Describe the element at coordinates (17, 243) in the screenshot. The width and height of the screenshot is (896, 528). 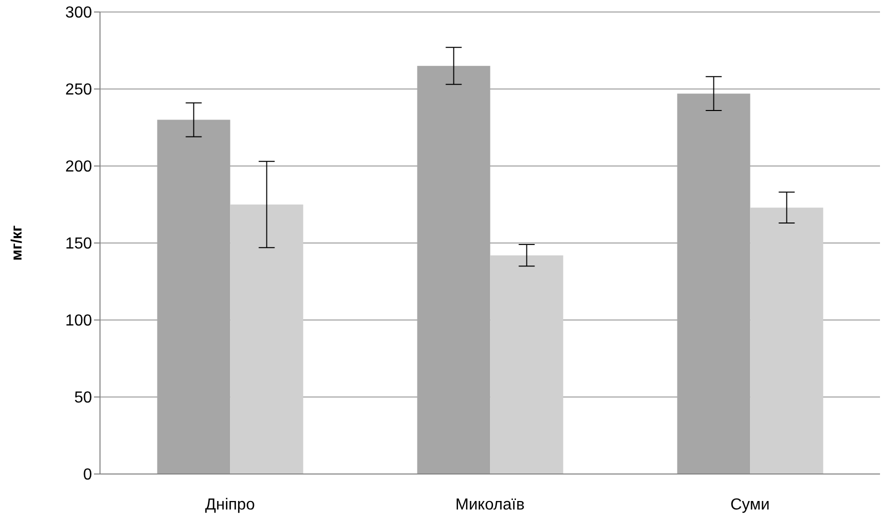
I see `y-axis-title: мг/кг` at that location.